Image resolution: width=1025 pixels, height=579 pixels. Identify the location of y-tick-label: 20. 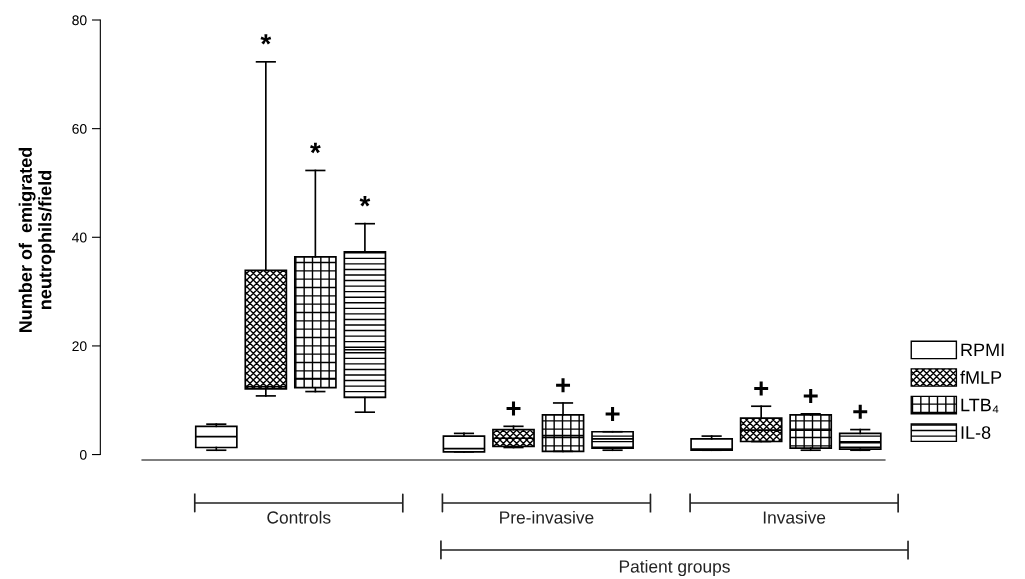
(79, 346).